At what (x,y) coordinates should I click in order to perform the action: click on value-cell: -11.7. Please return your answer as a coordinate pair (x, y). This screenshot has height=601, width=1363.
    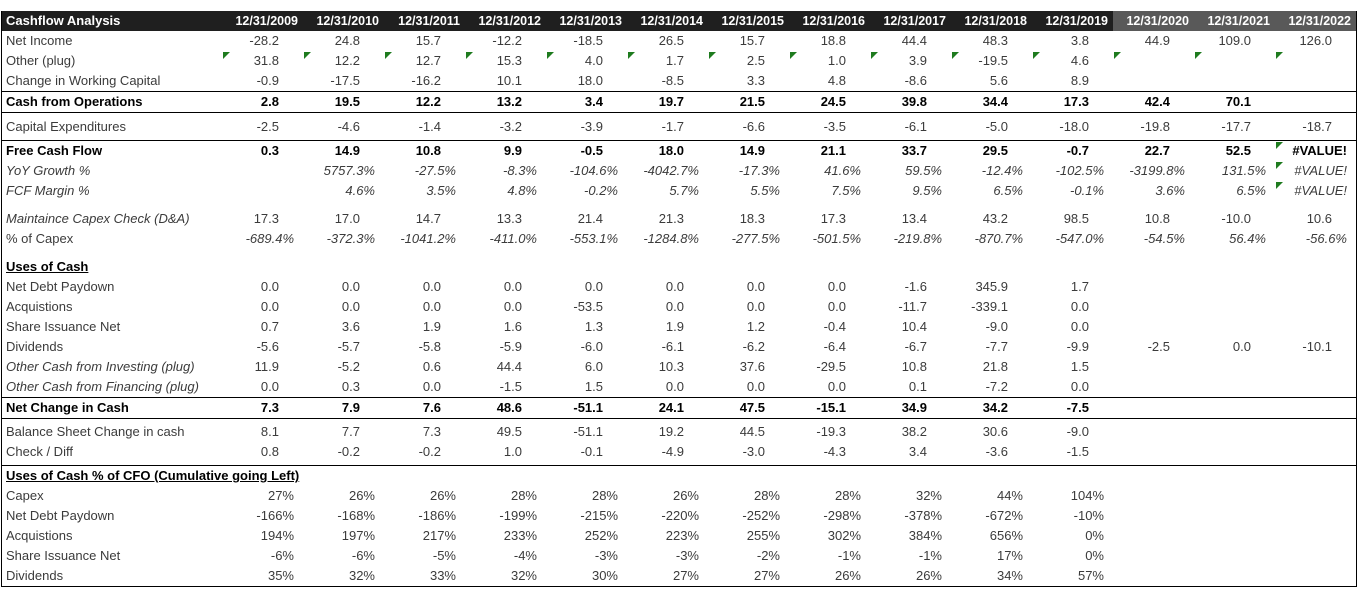
    Looking at the image, I should click on (912, 306).